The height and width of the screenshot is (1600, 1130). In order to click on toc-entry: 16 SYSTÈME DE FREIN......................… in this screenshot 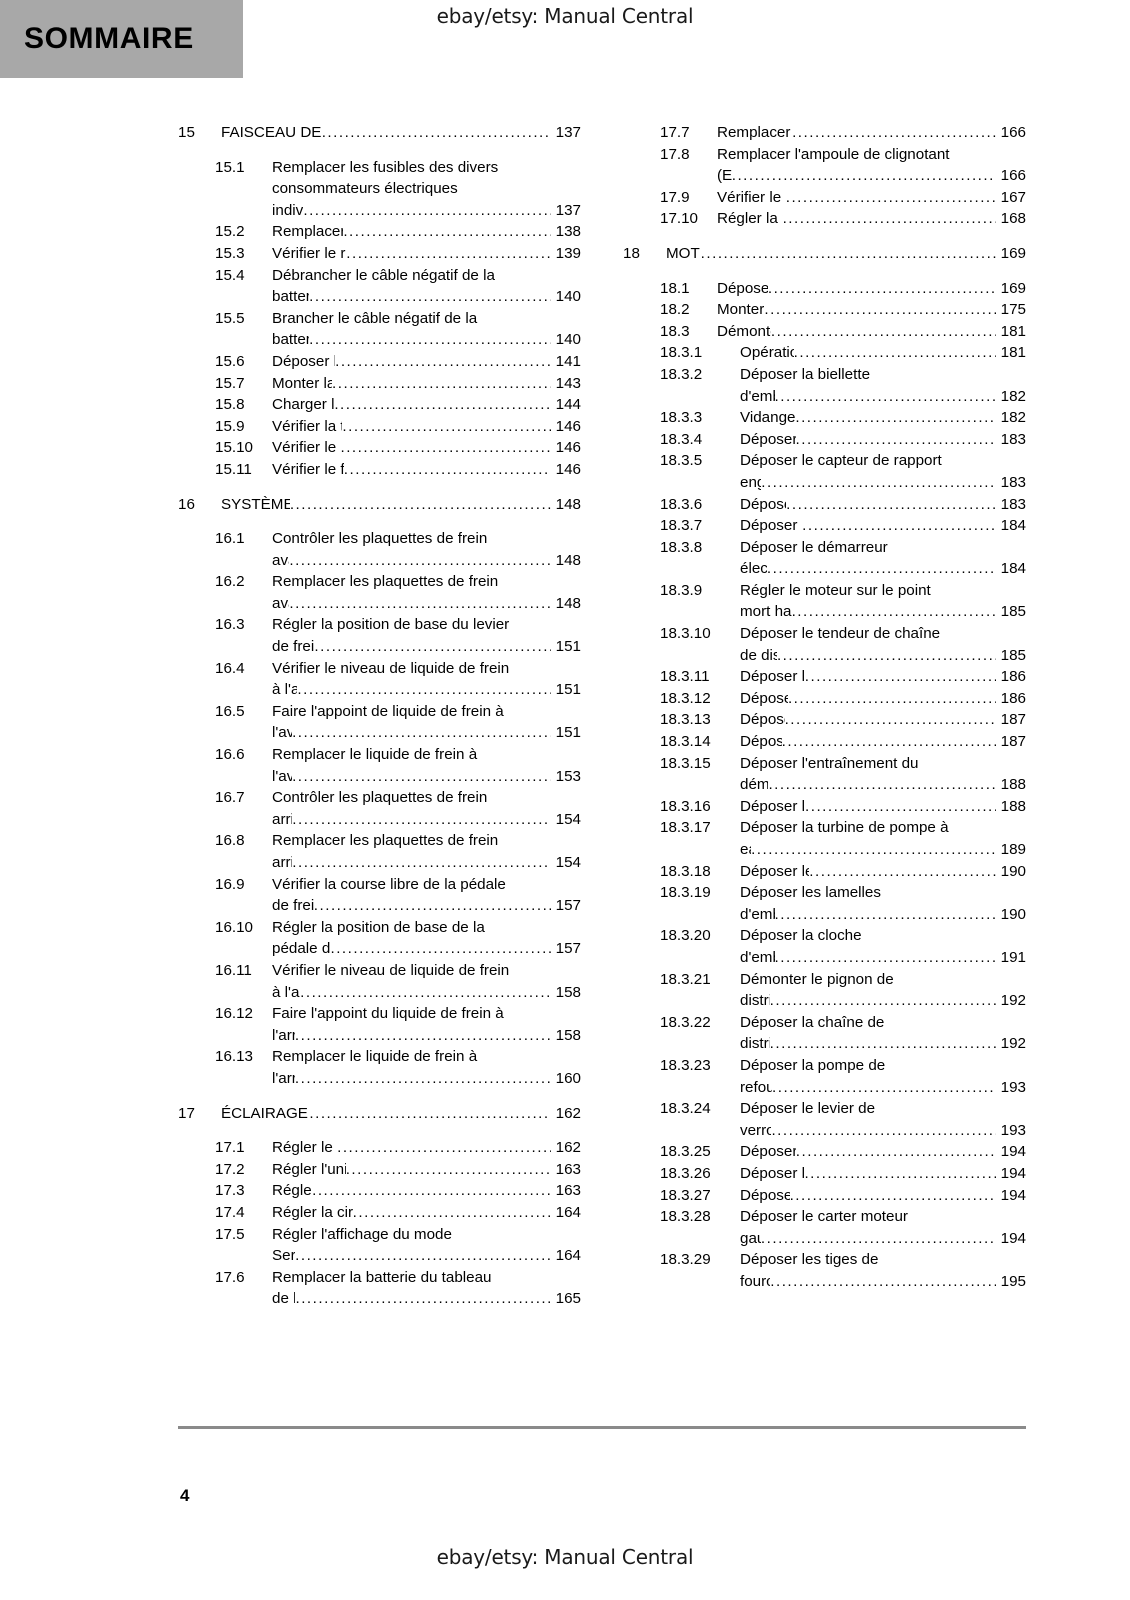, I will do `click(379, 505)`.